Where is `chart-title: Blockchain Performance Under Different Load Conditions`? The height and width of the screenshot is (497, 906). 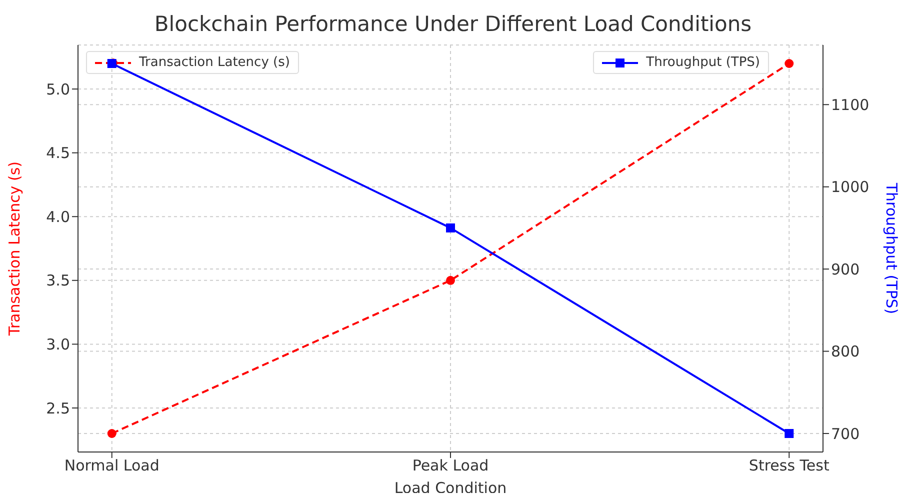 chart-title: Blockchain Performance Under Different Load Conditions is located at coordinates (453, 24).